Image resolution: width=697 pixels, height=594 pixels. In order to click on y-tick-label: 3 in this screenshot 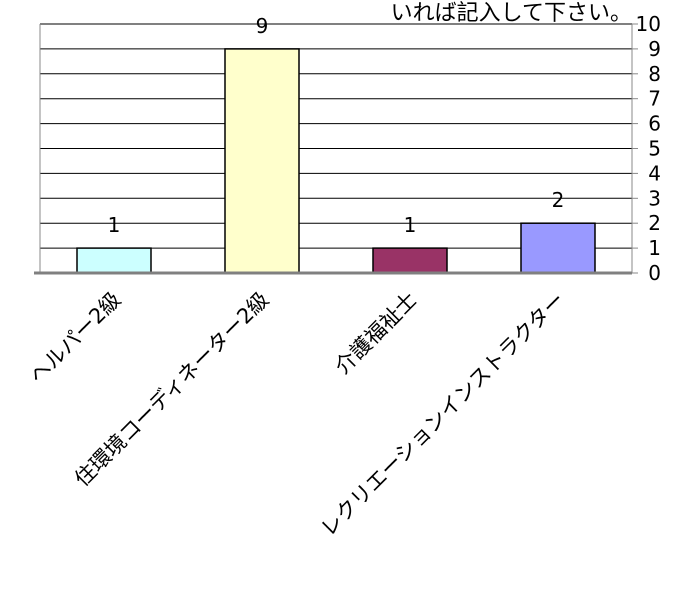, I will do `click(654, 198)`.